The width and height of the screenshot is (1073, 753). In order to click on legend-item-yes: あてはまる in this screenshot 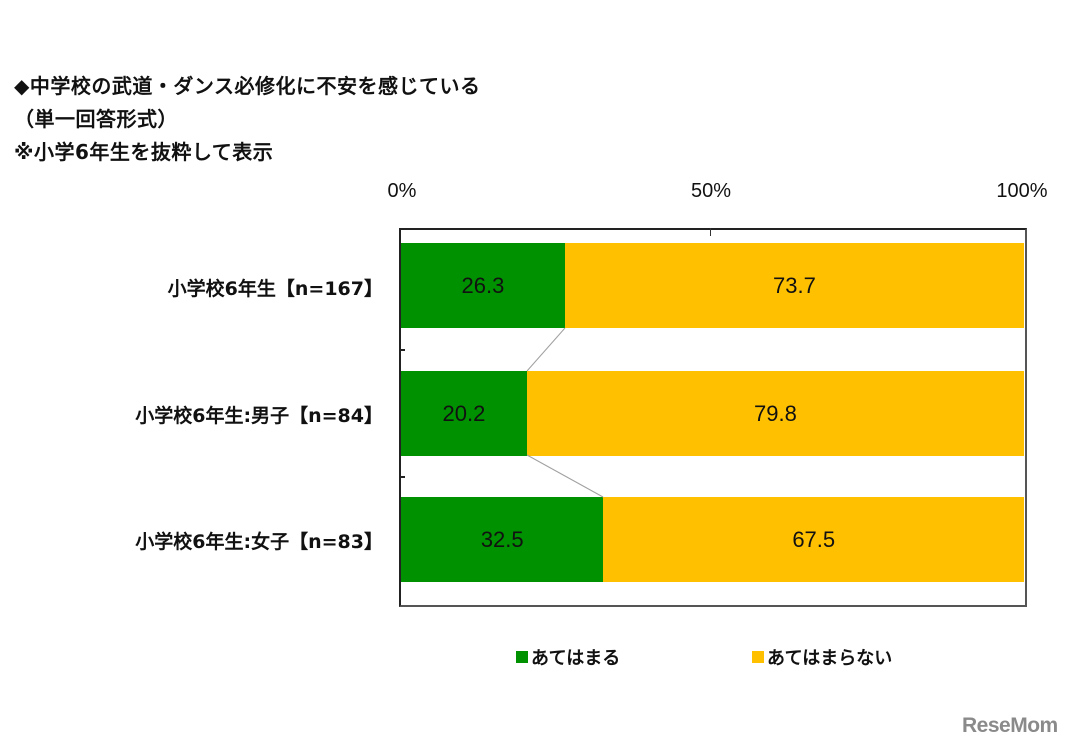, I will do `click(568, 657)`.